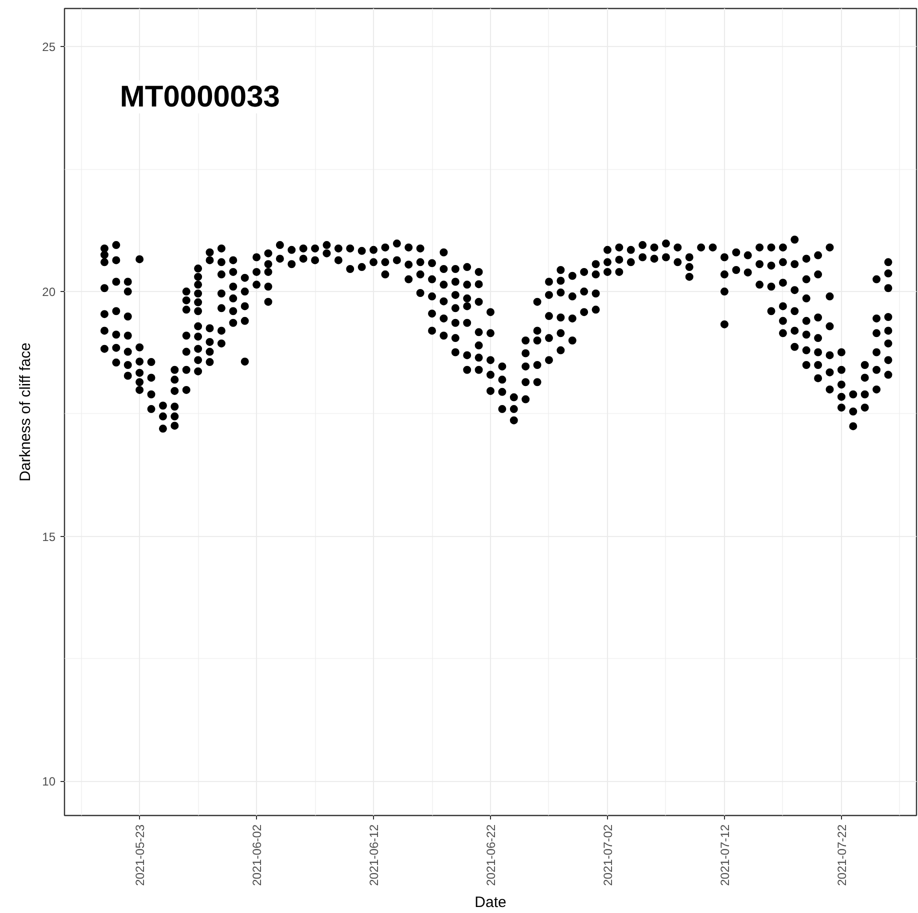 This screenshot has height=913, width=918. I want to click on x-tick-label: 2021-06-02, so click(257, 855).